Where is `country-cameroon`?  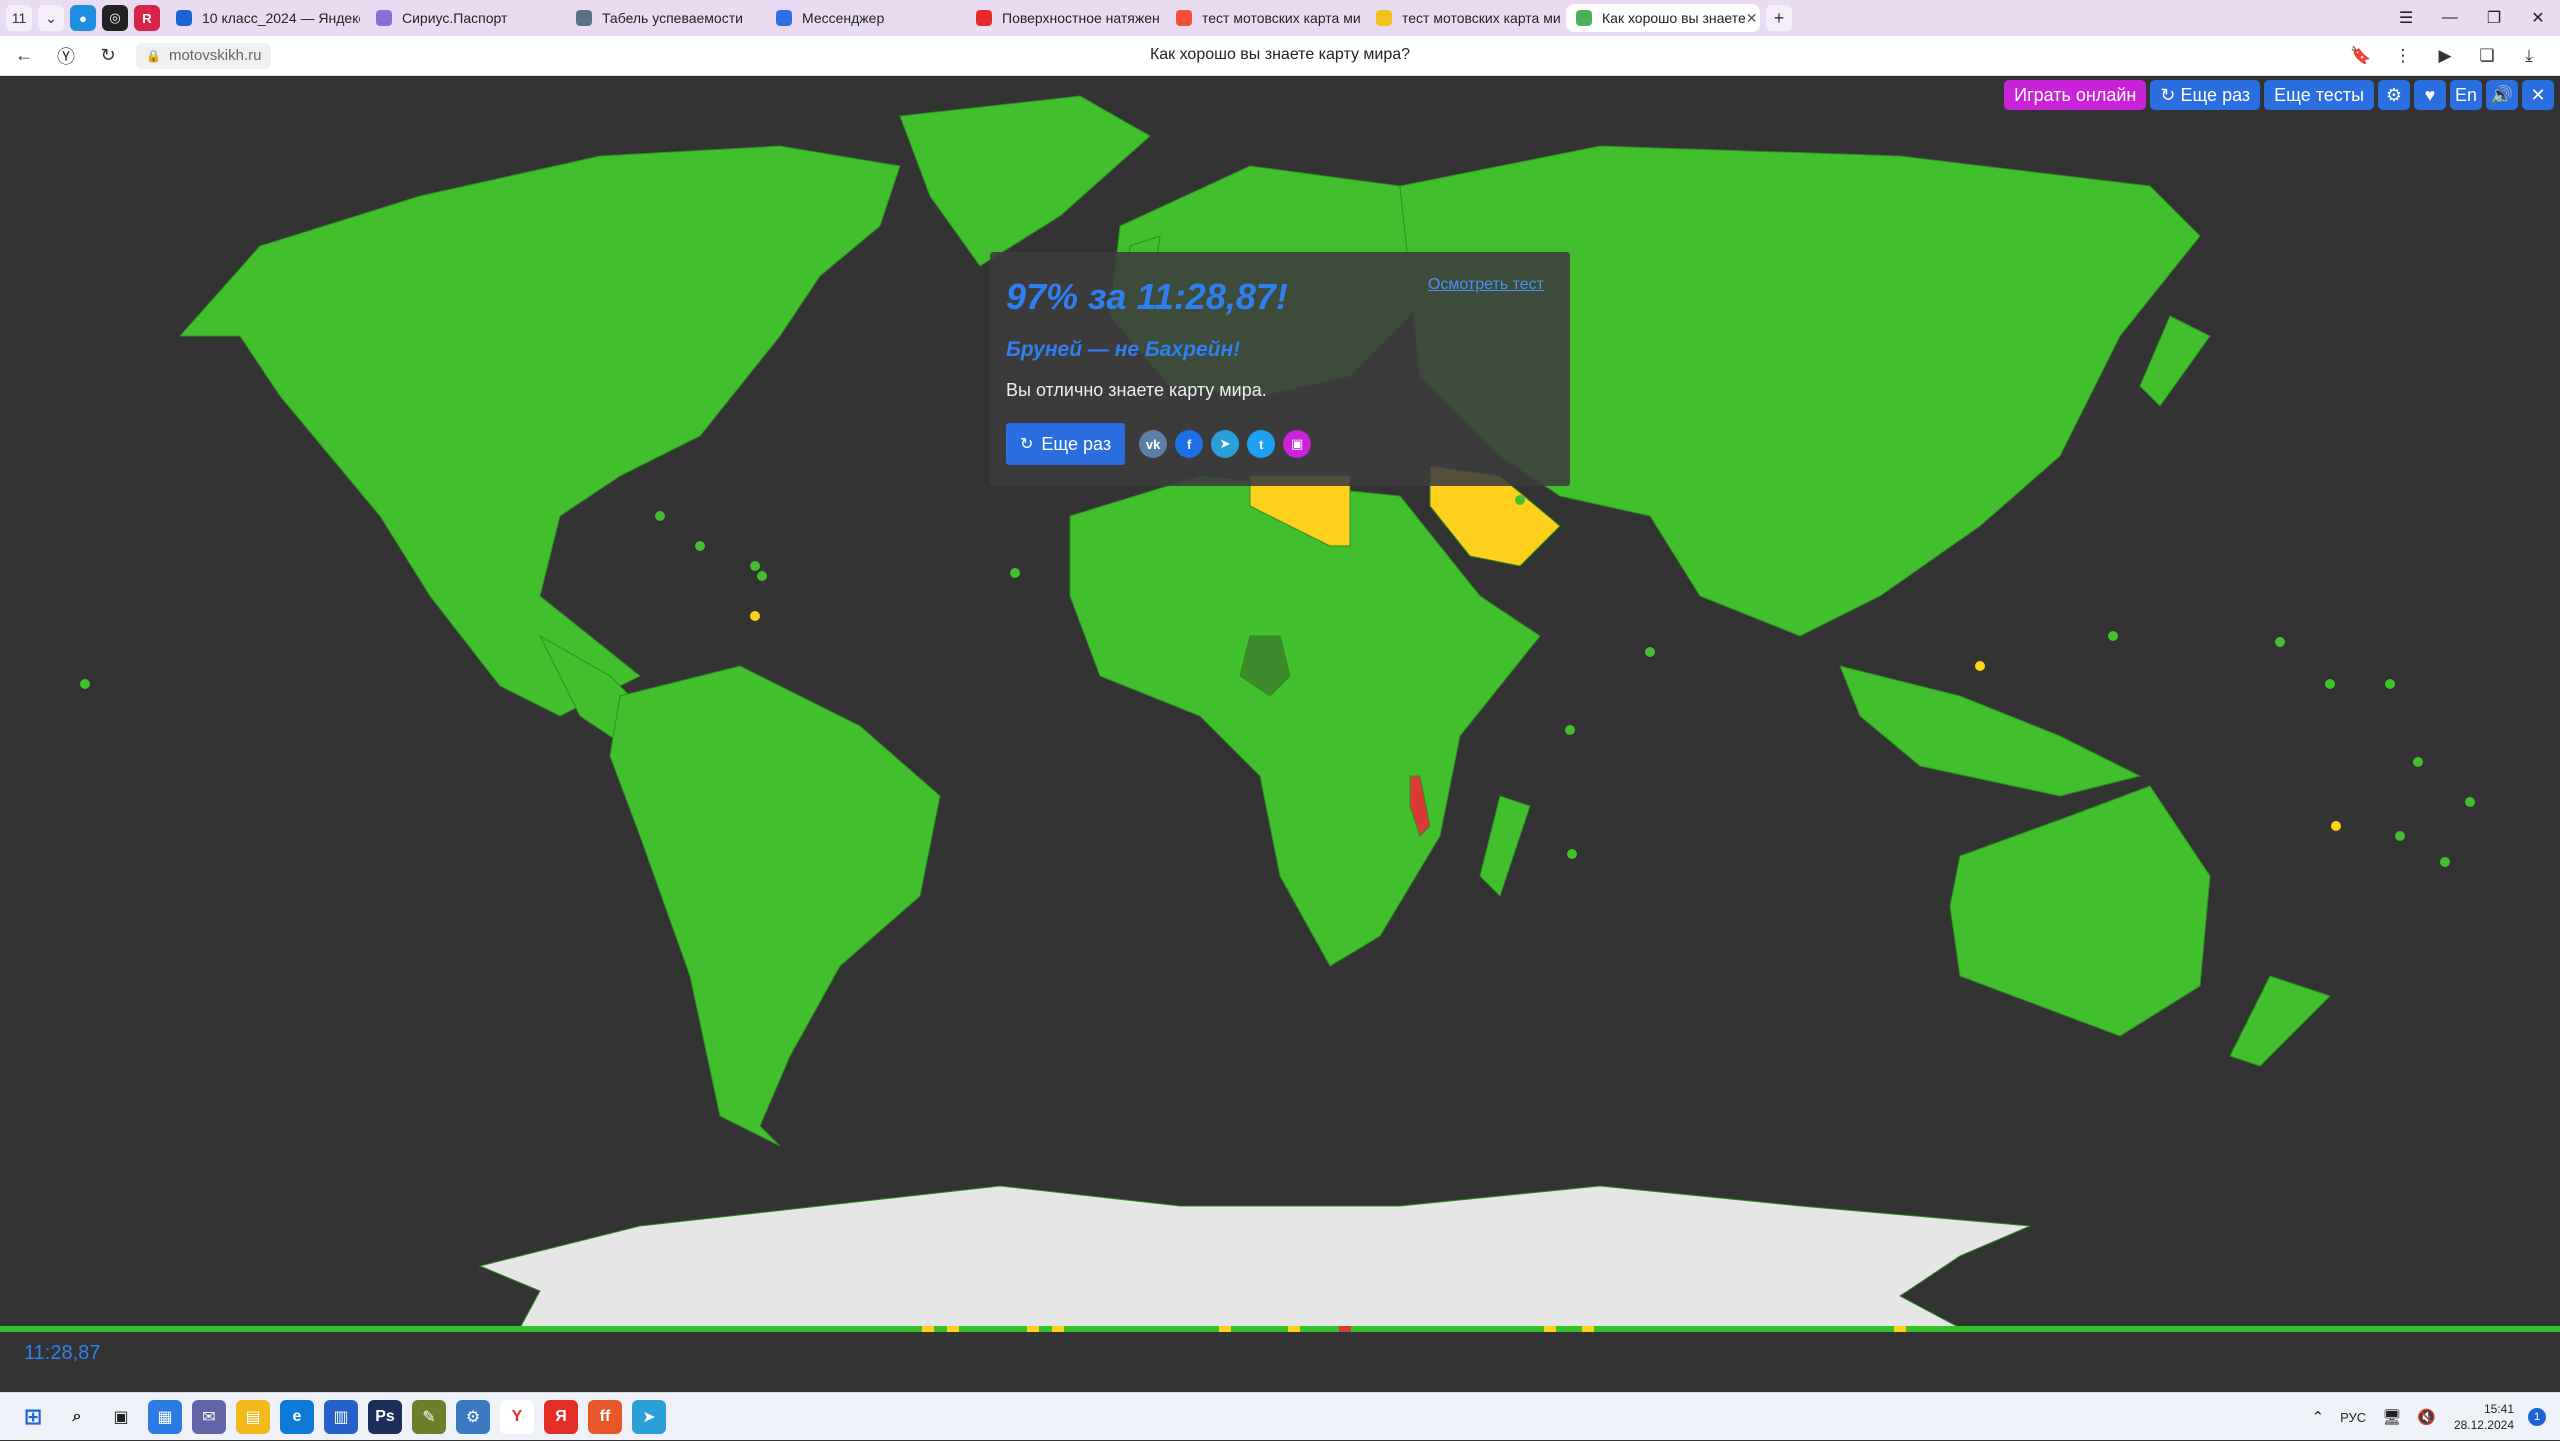
country-cameroon is located at coordinates (1265, 666).